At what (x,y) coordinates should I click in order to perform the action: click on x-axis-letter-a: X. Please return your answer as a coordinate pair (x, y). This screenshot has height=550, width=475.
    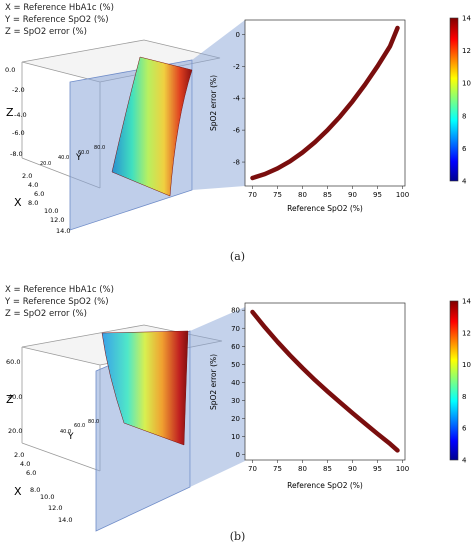
    Looking at the image, I should click on (18, 202).